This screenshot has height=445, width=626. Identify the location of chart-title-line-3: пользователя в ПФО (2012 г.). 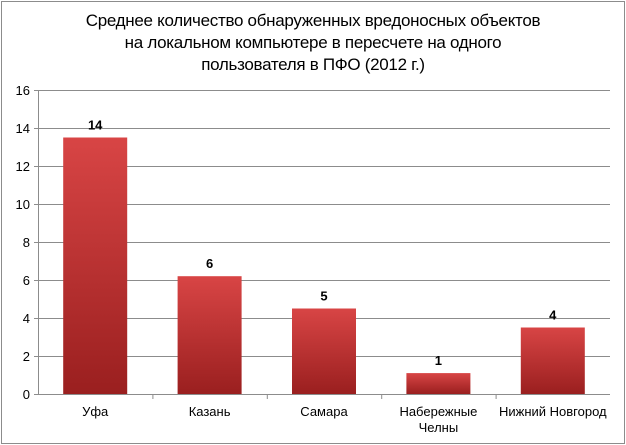
(313, 64).